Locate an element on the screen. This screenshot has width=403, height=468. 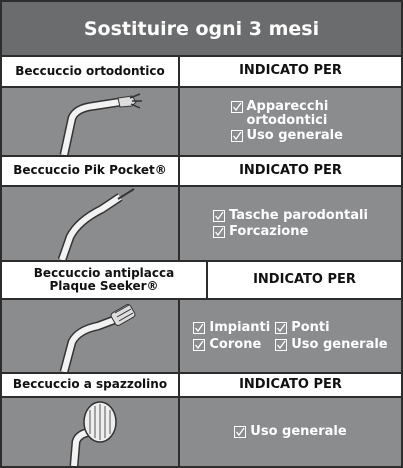
item: Corone is located at coordinates (231, 344).